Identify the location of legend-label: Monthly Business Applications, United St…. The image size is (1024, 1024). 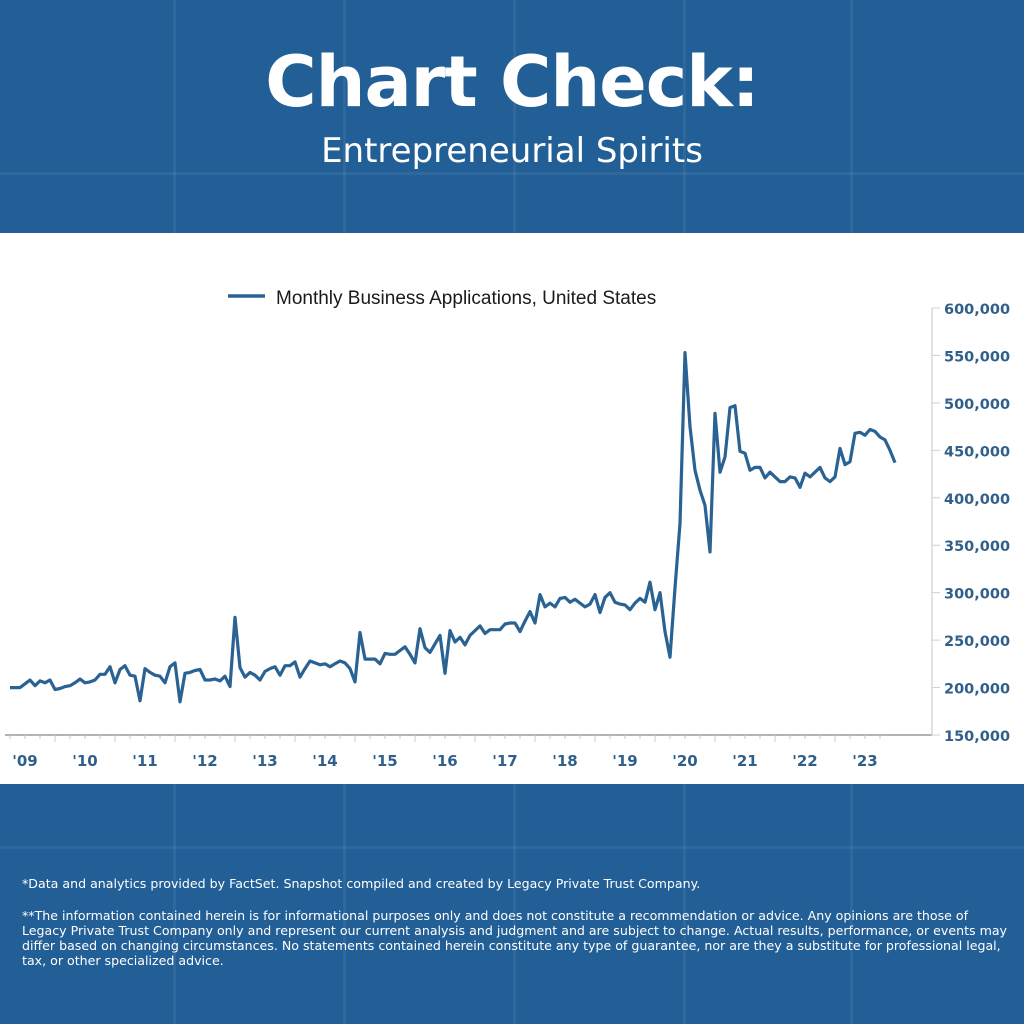
(466, 298).